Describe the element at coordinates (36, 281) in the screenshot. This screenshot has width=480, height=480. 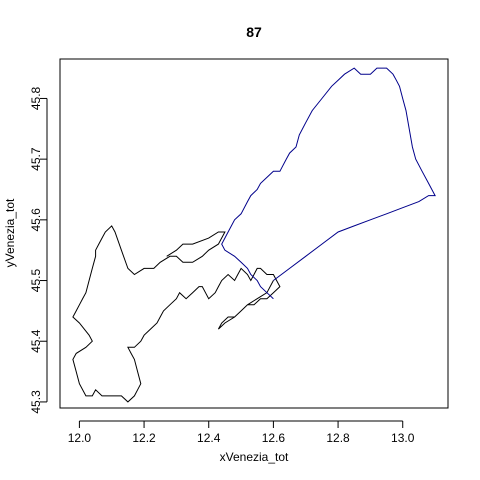
I see `y-tick-label: 45.5` at that location.